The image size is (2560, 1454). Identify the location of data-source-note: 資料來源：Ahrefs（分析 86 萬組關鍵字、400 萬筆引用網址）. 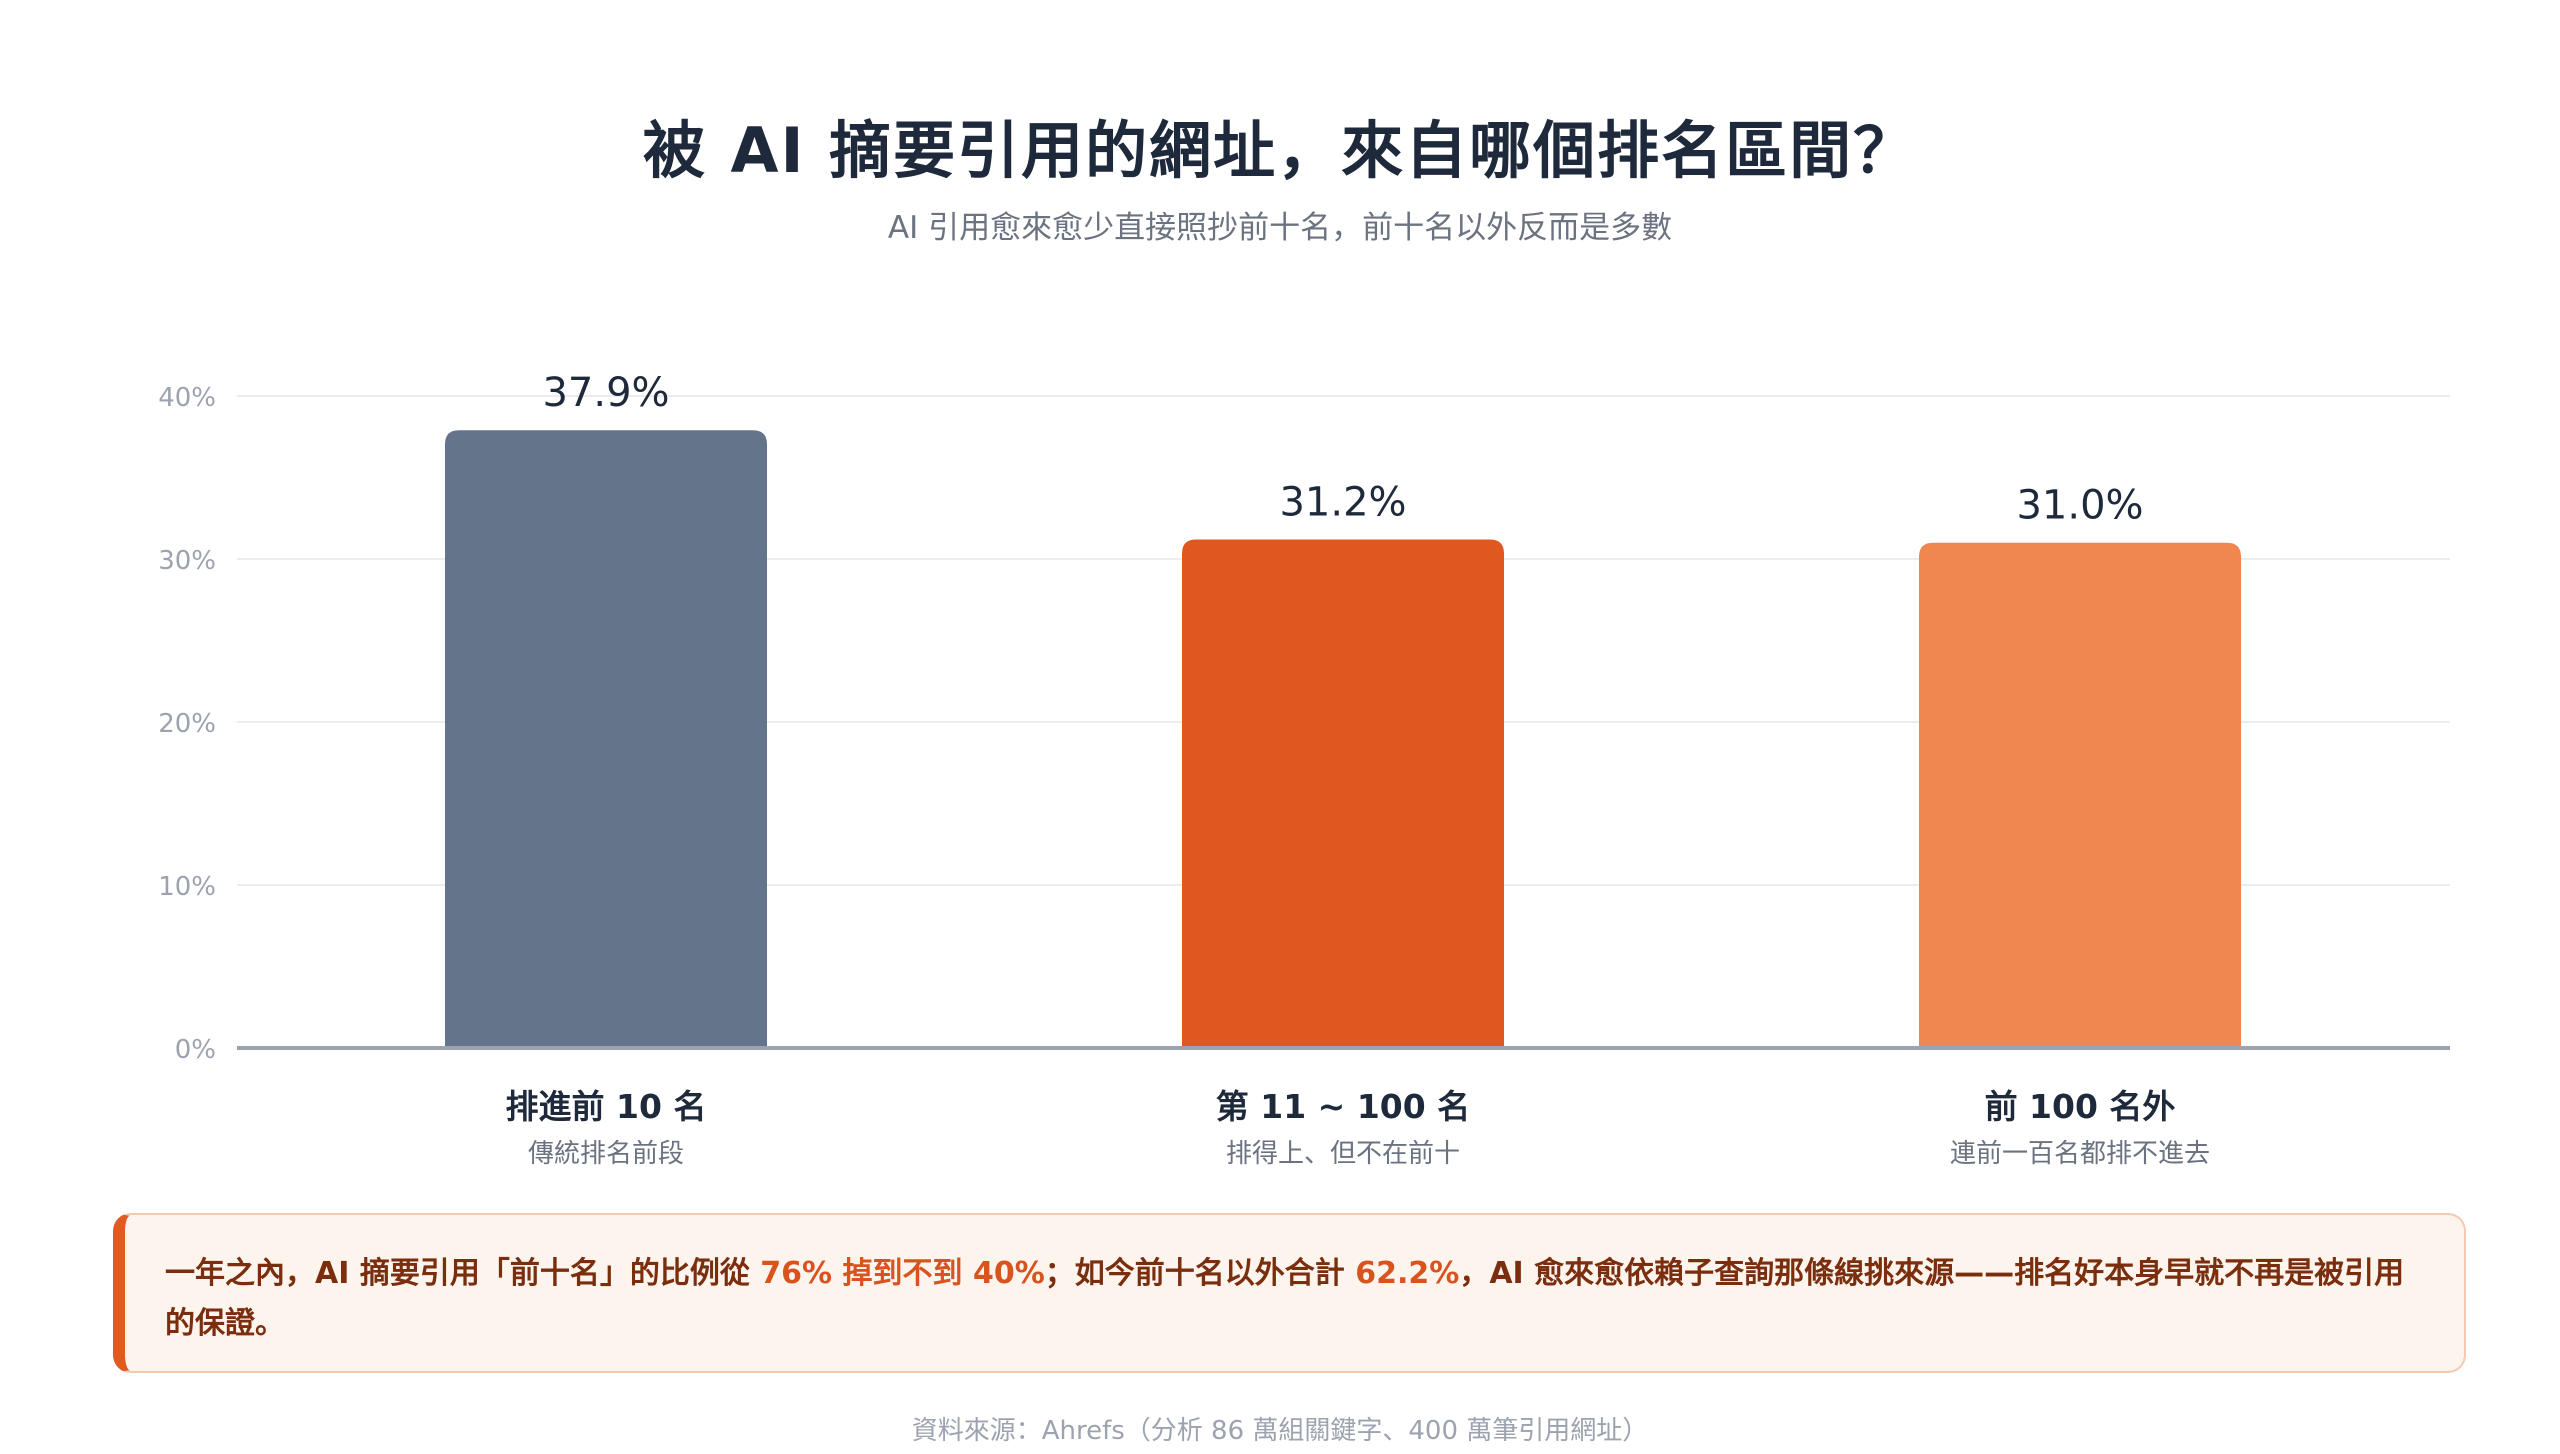
(1280, 1431).